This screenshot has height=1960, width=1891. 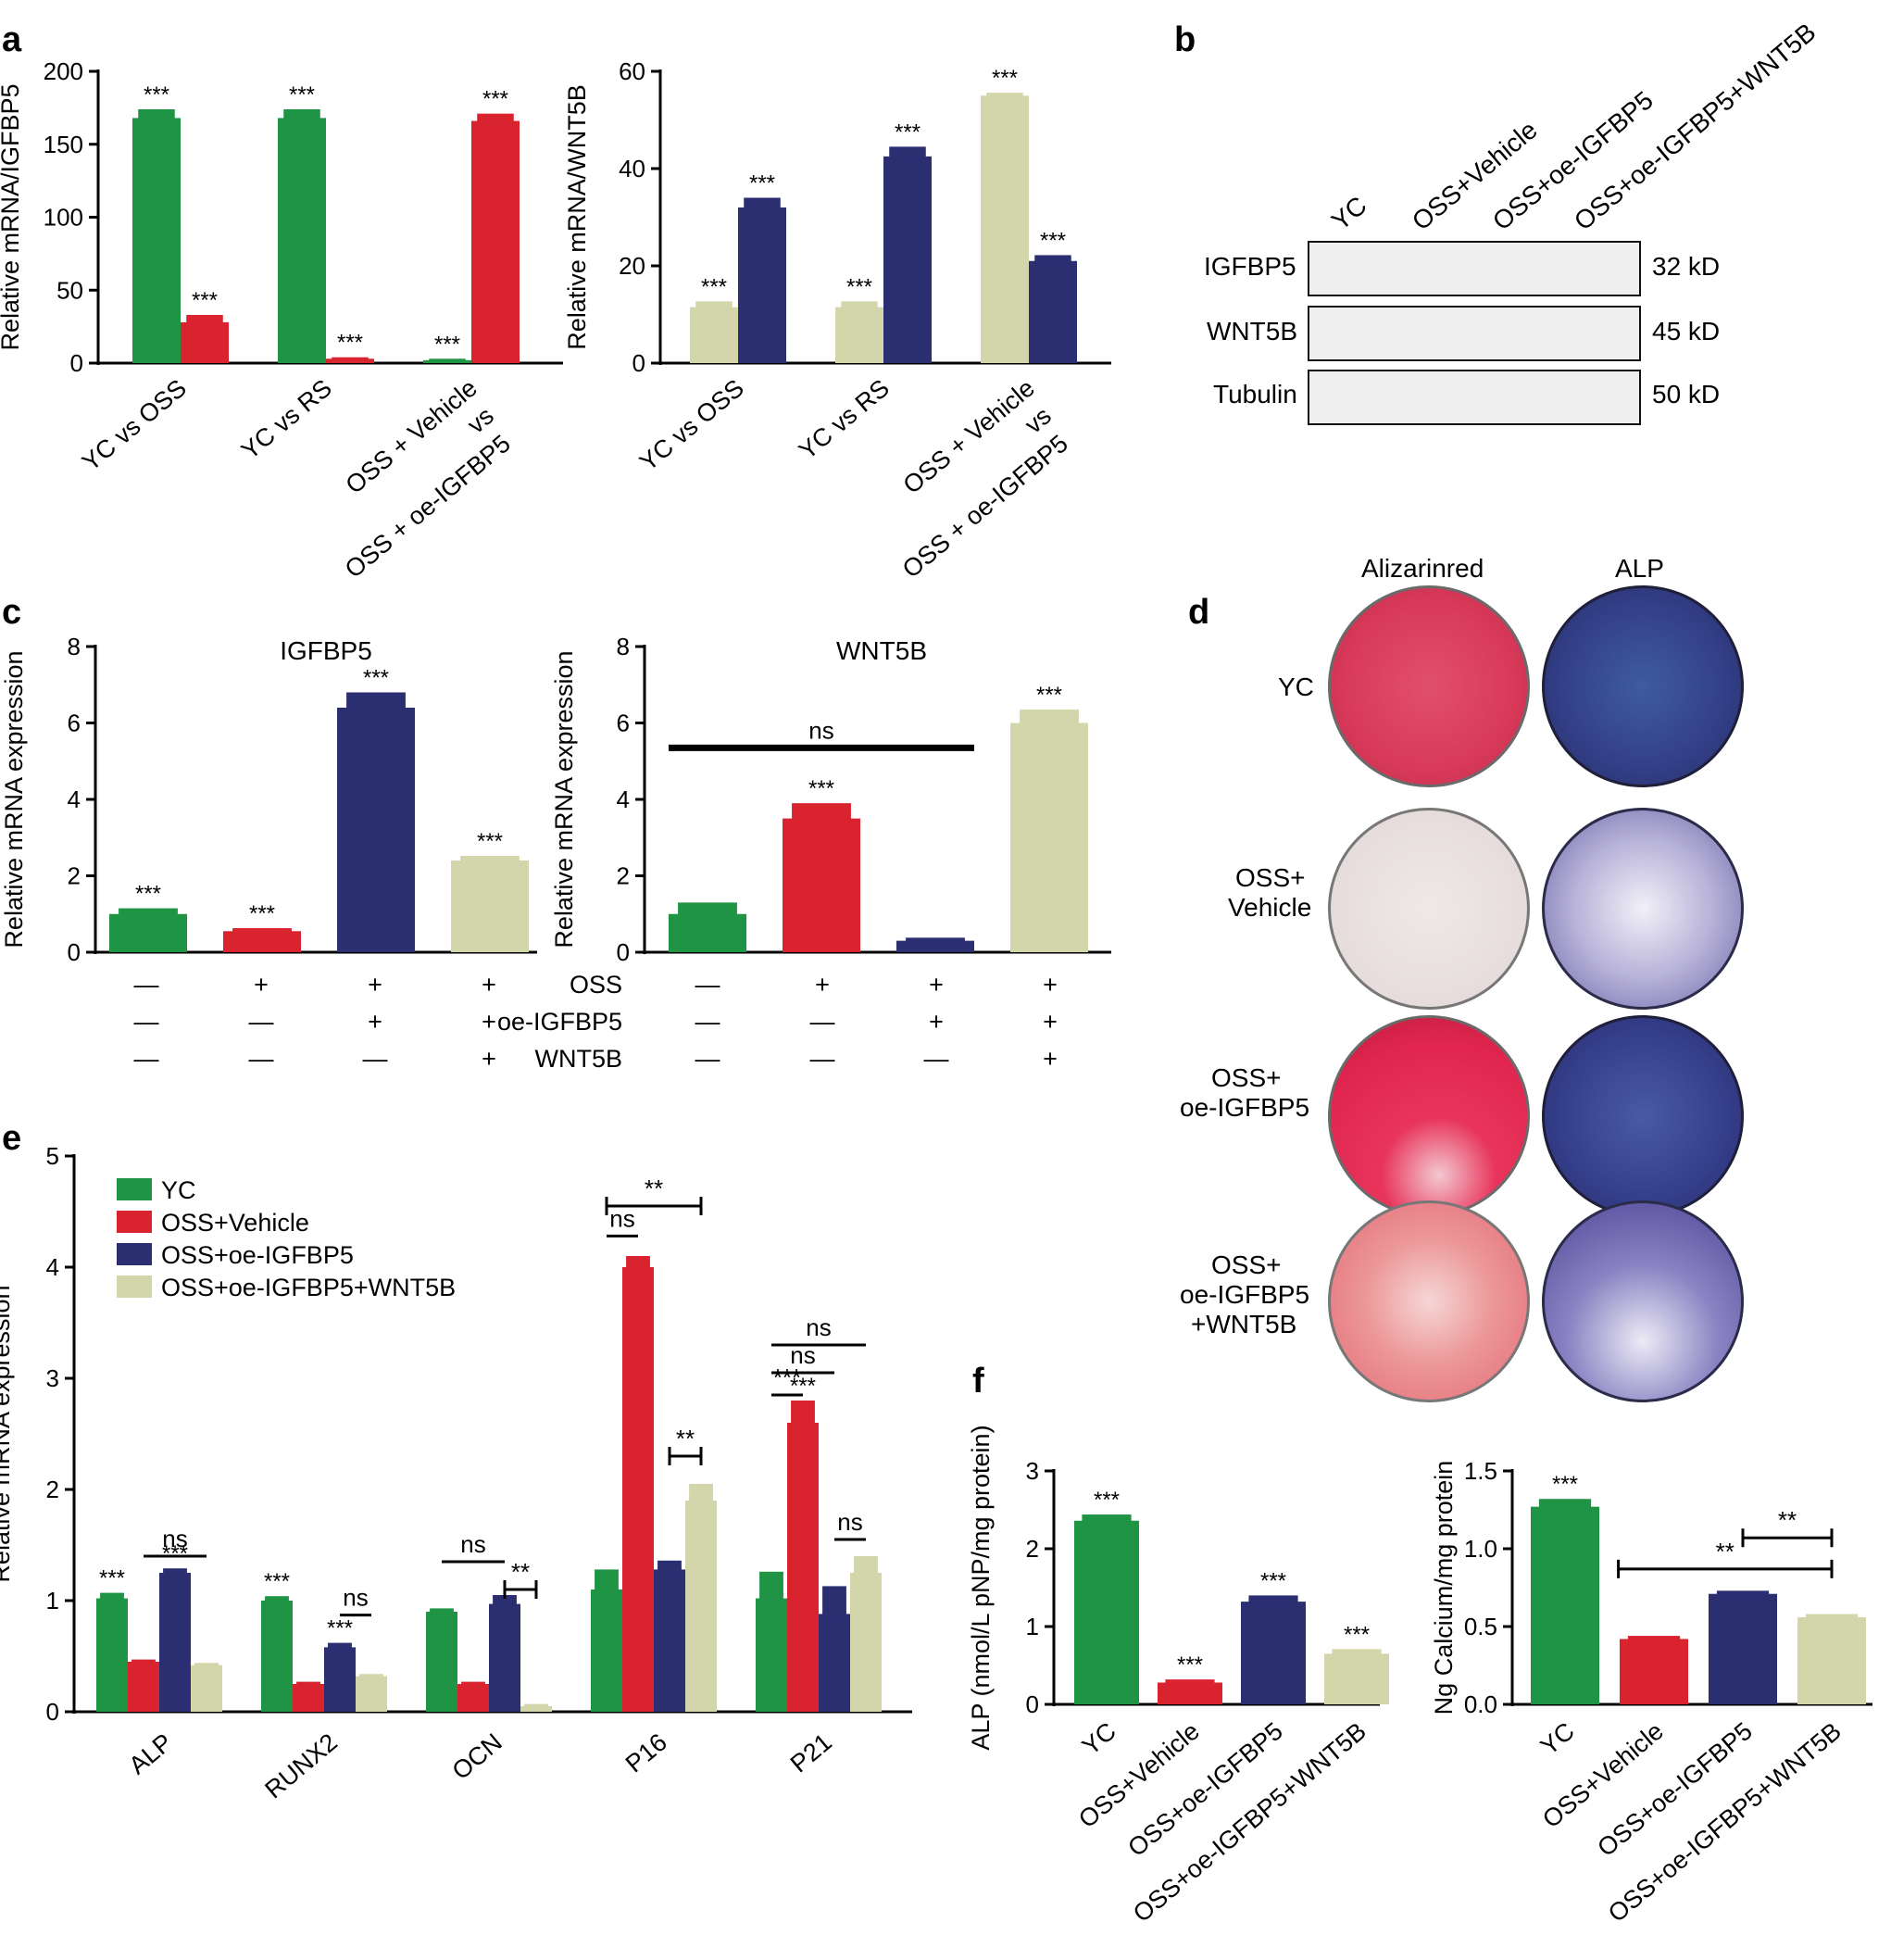 What do you see at coordinates (1643, 1116) in the screenshot?
I see `well-alp-oss-oe-igfbp5` at bounding box center [1643, 1116].